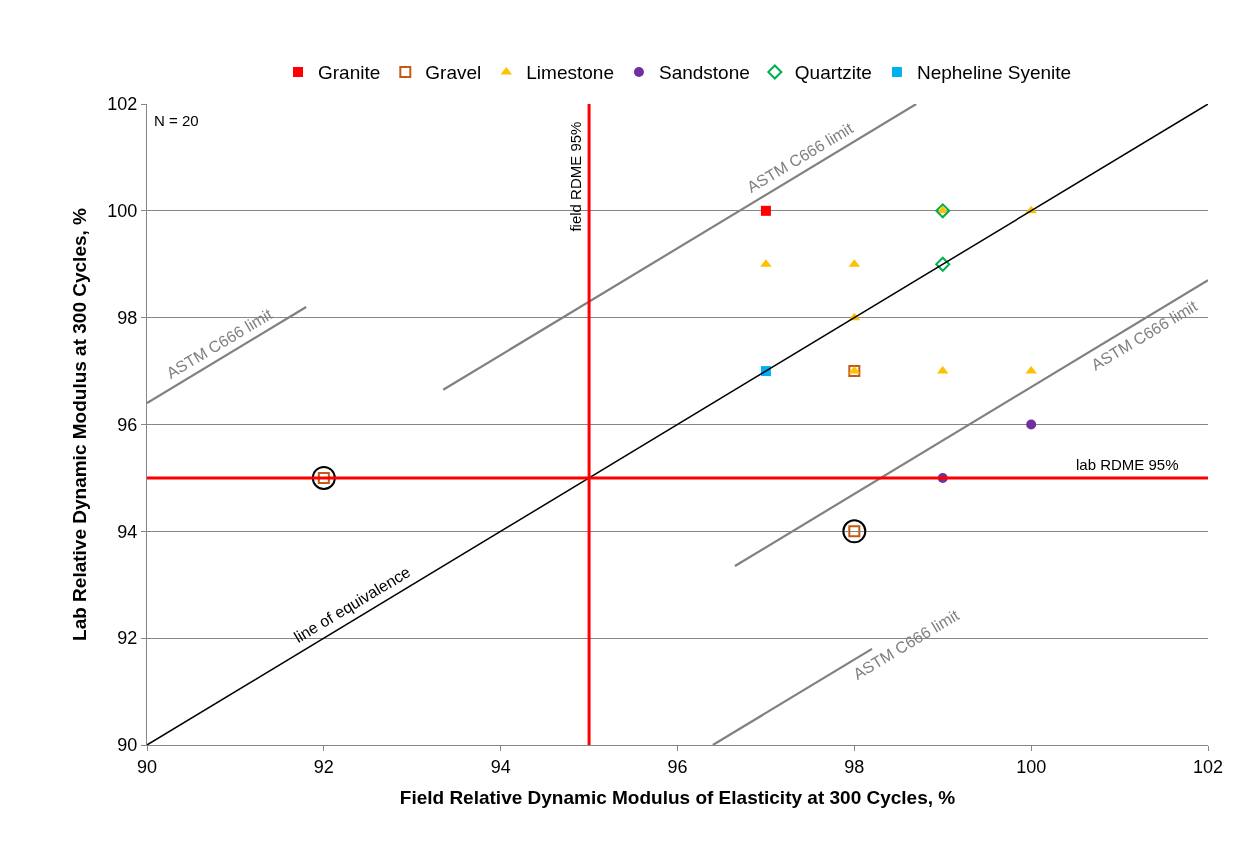 The image size is (1246, 862). I want to click on legend-label: Granite, so click(349, 73).